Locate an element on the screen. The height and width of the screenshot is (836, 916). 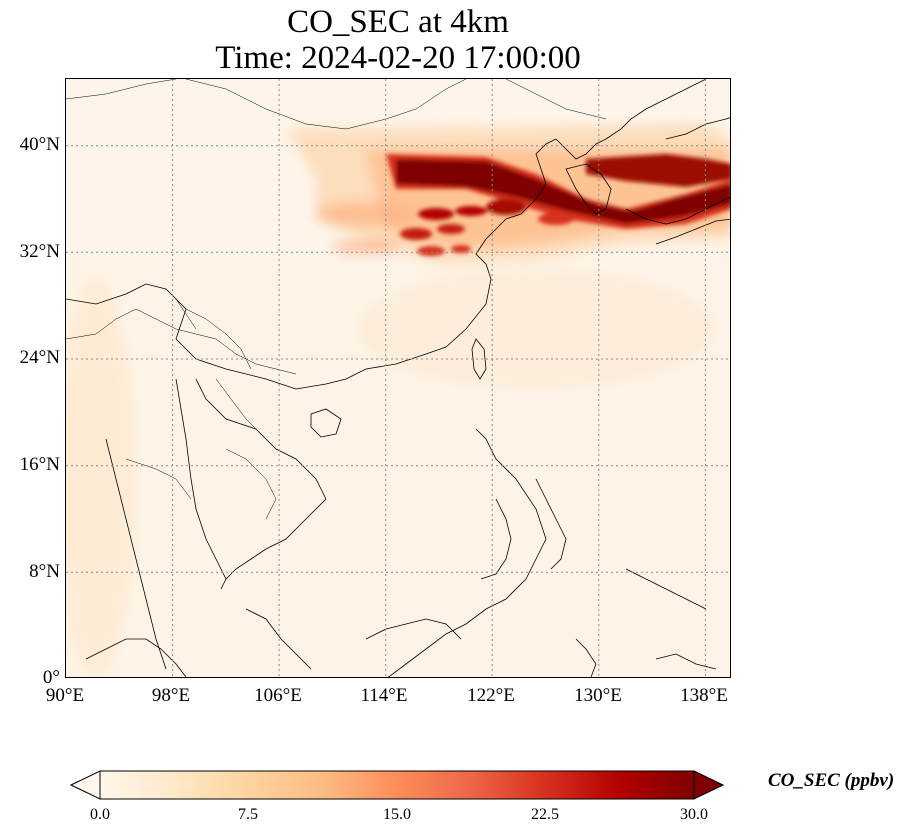
y-tick-label: 40°N is located at coordinates (39, 144).